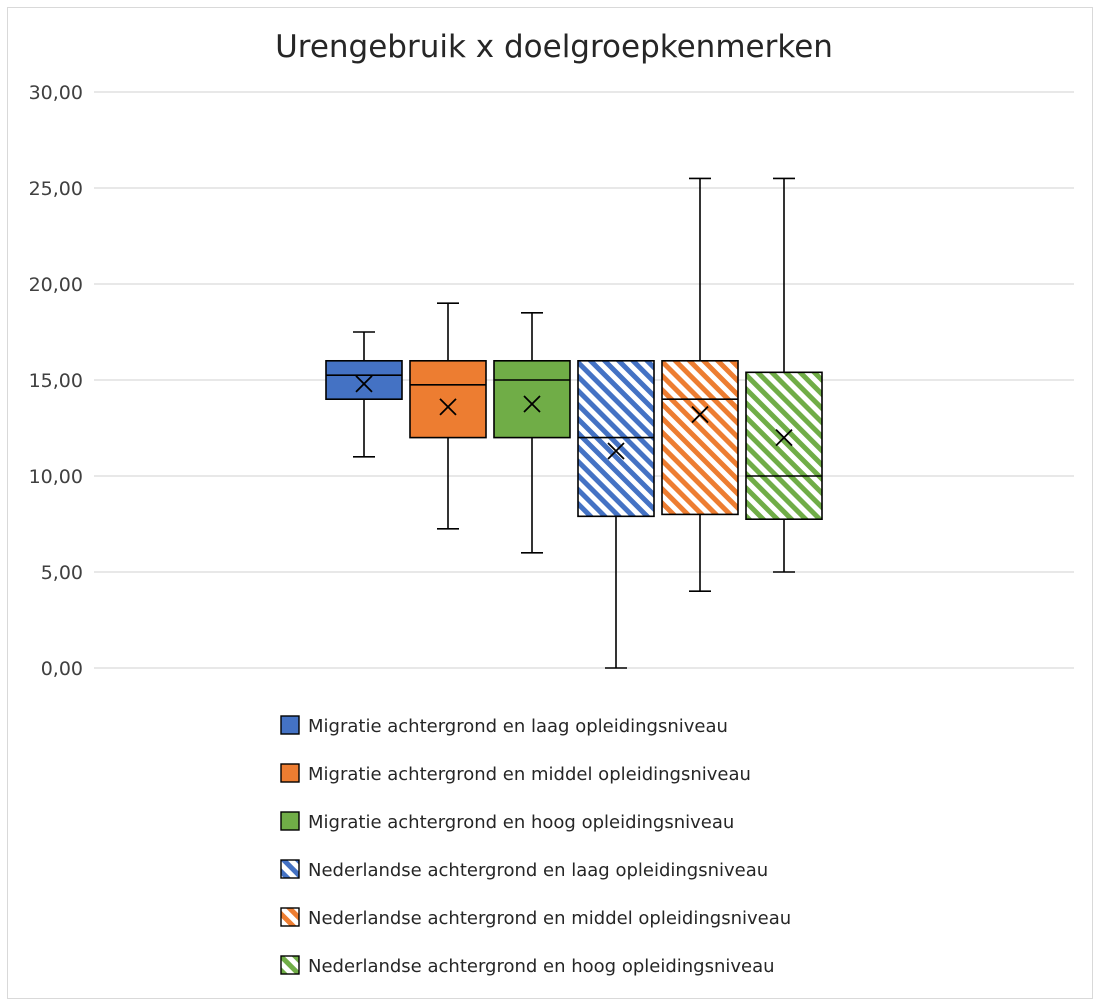 The width and height of the screenshot is (1101, 1006). I want to click on y-tick-label: 15,00, so click(56, 381).